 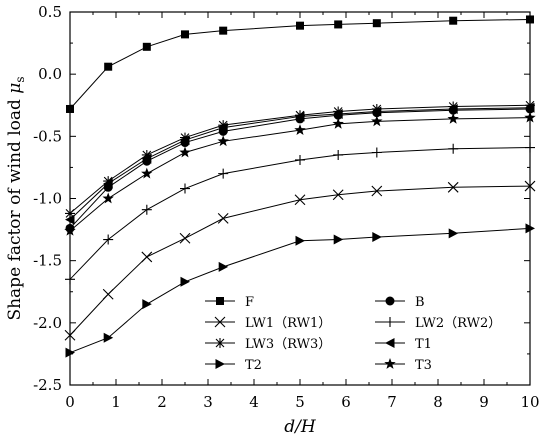 I want to click on legend-label: T1, so click(x=423, y=344).